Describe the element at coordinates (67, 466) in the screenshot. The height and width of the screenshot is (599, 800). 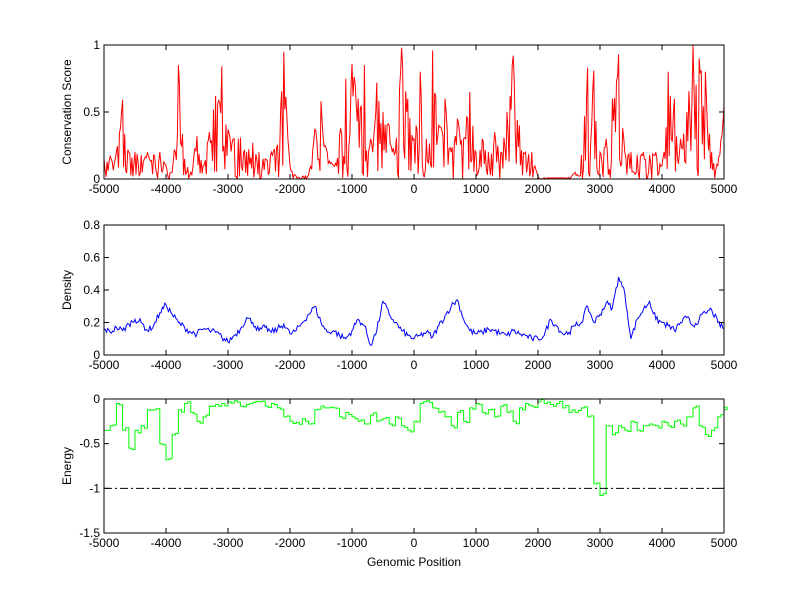
I see `y-axis-label: Energy` at that location.